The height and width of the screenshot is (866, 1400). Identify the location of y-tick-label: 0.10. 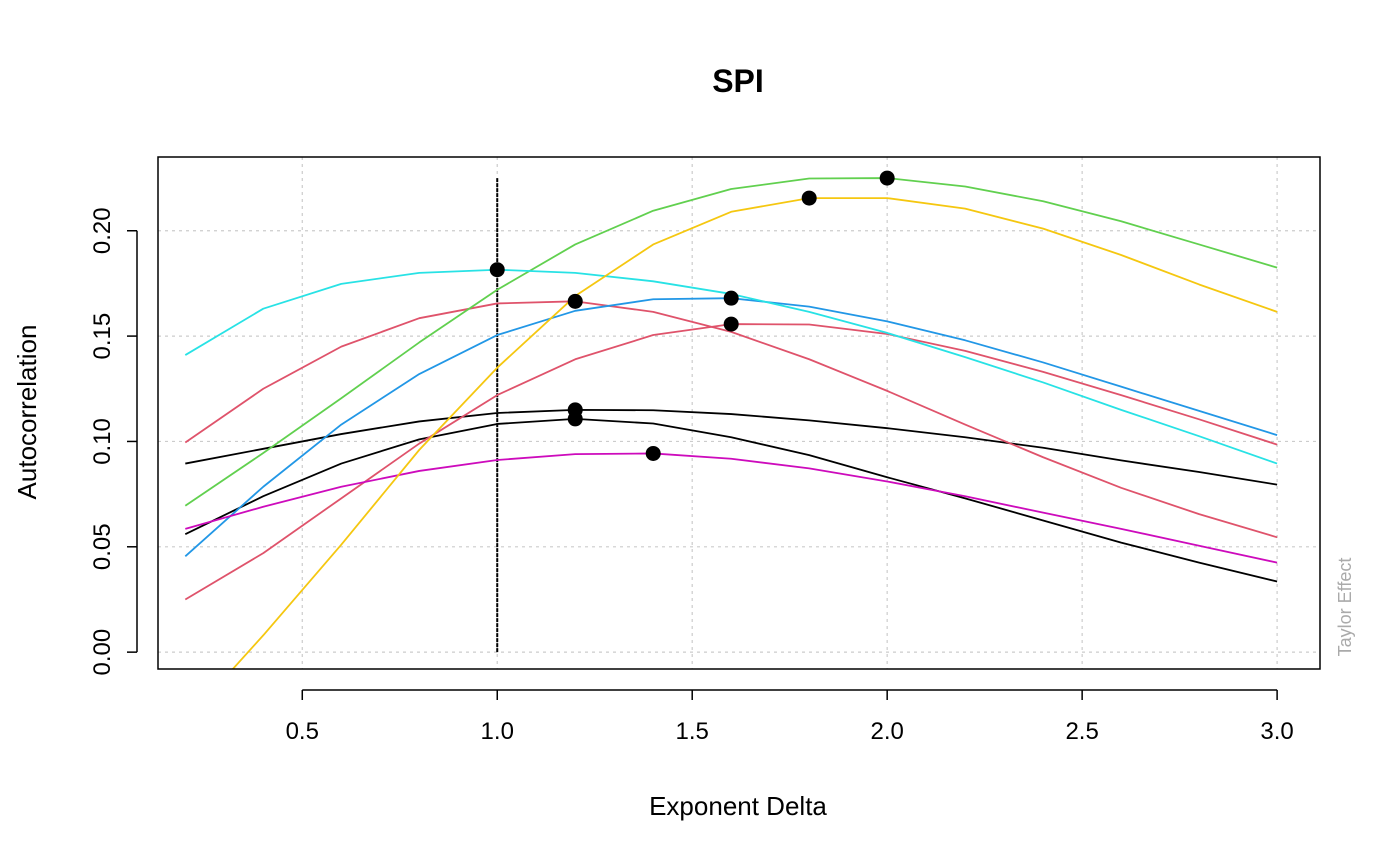
(102, 441).